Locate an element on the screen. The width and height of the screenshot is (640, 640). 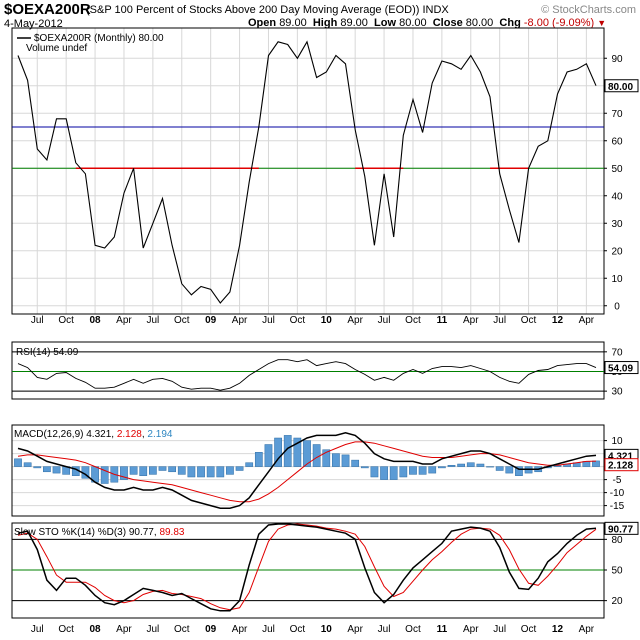
close-label: Close is located at coordinates (447, 23).